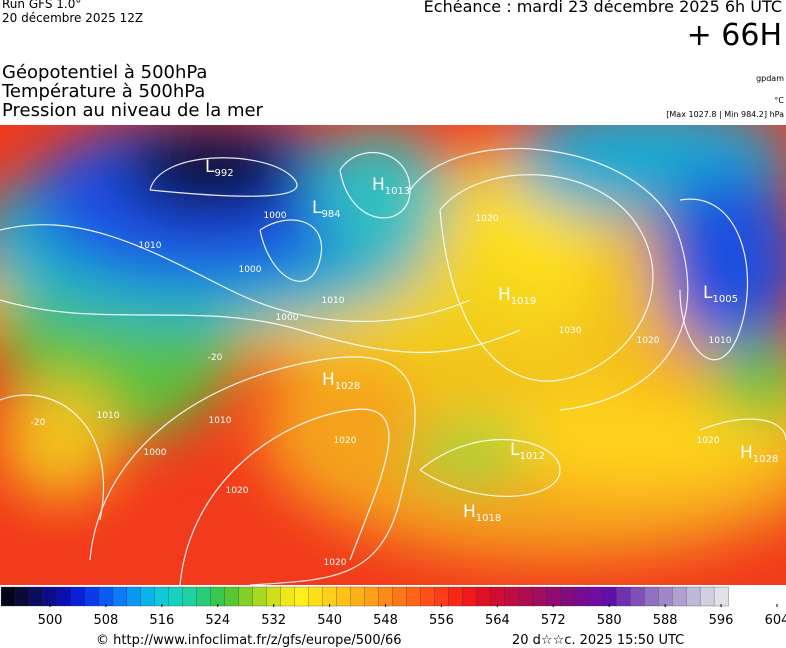 The height and width of the screenshot is (648, 786). What do you see at coordinates (273, 620) in the screenshot?
I see `colorbar-tick-label: 532` at bounding box center [273, 620].